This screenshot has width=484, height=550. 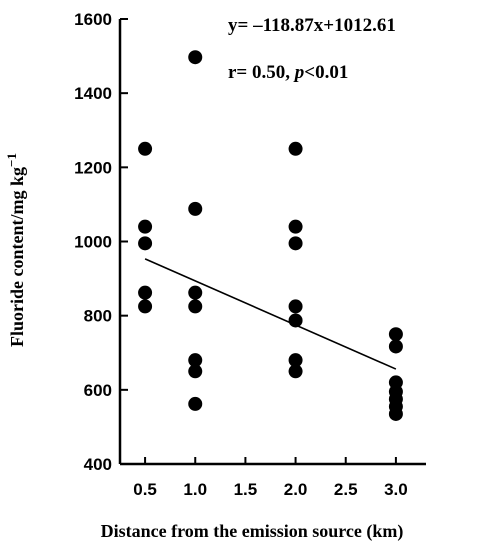 I want to click on x-tick-label: 2.5, so click(x=346, y=489).